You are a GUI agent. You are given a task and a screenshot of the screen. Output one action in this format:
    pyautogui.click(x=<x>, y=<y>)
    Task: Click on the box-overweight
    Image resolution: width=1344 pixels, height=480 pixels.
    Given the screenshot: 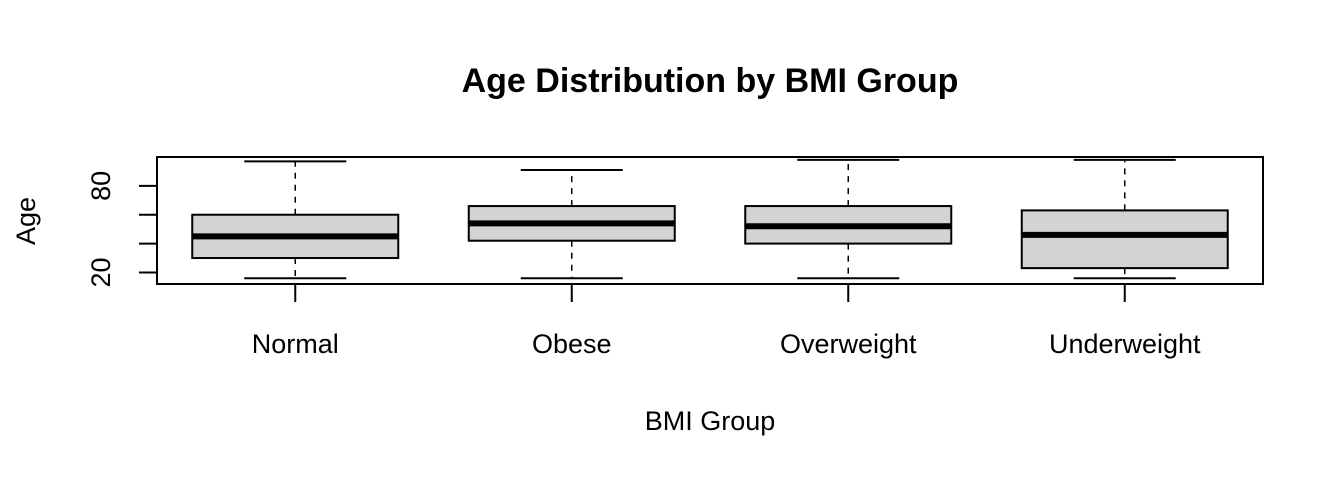 What is the action you would take?
    pyautogui.click(x=848, y=219)
    